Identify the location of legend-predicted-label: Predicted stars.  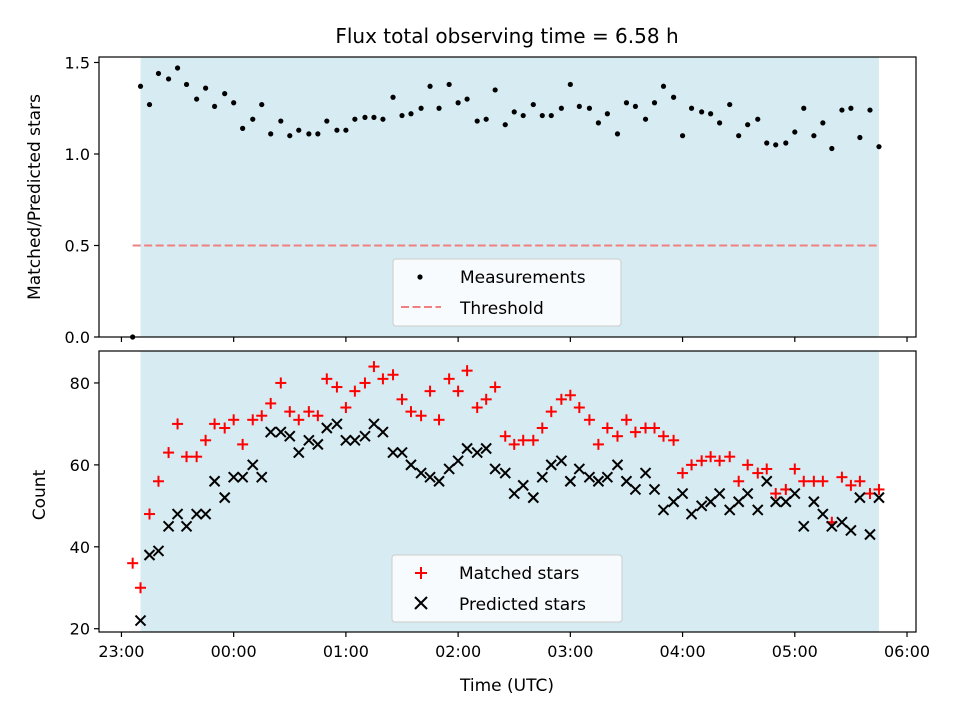
(522, 605).